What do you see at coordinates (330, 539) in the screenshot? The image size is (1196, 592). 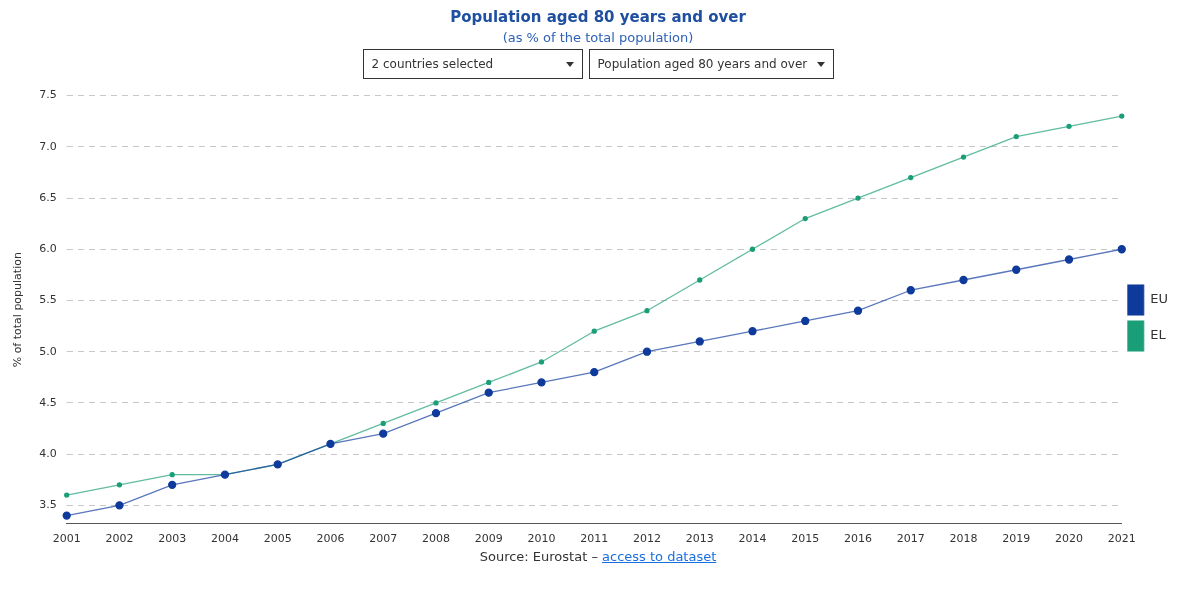 I see `x-tick-label: 2006` at bounding box center [330, 539].